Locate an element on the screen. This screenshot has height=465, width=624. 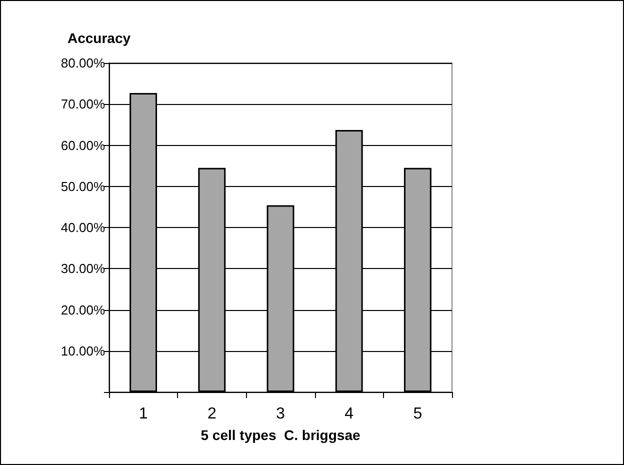
x-tick-label: 2 is located at coordinates (211, 414).